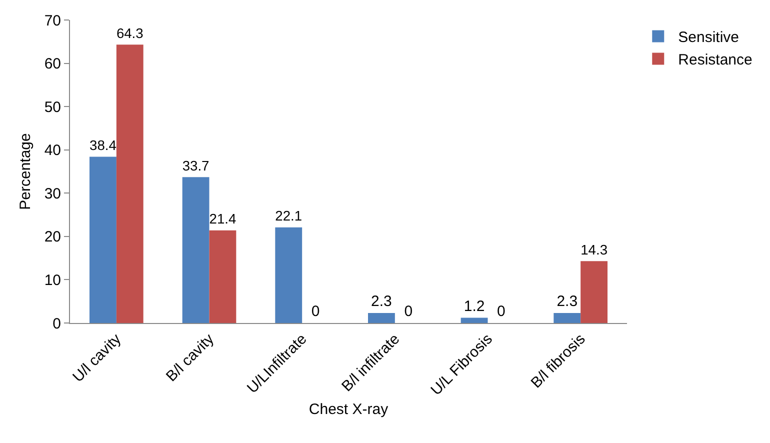 This screenshot has width=770, height=443. Describe the element at coordinates (25, 171) in the screenshot. I see `y-axis-title: Percentage` at that location.